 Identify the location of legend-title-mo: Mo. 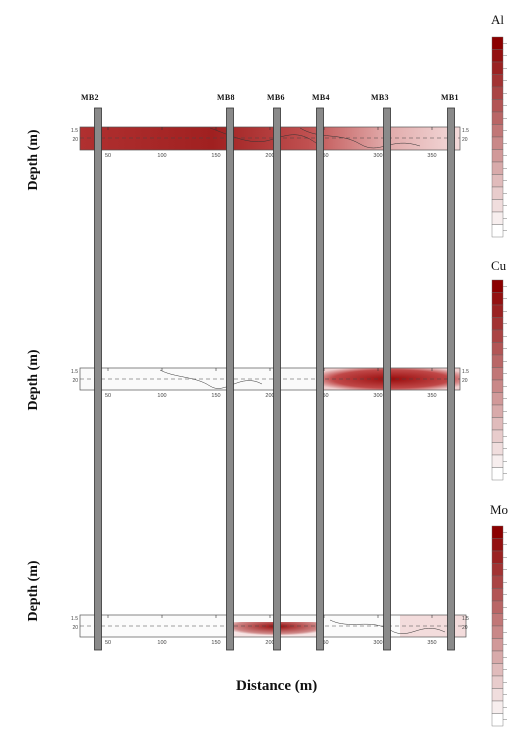
(499, 509).